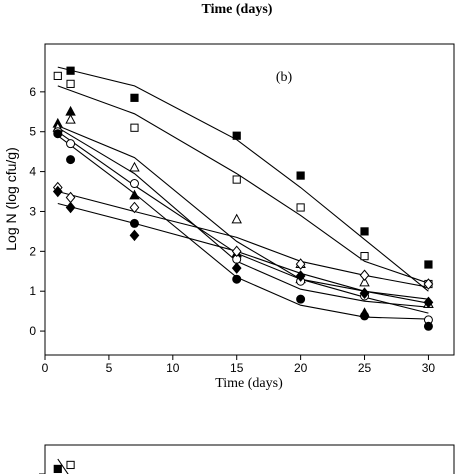  I want to click on next-data-points, so click(64, 467).